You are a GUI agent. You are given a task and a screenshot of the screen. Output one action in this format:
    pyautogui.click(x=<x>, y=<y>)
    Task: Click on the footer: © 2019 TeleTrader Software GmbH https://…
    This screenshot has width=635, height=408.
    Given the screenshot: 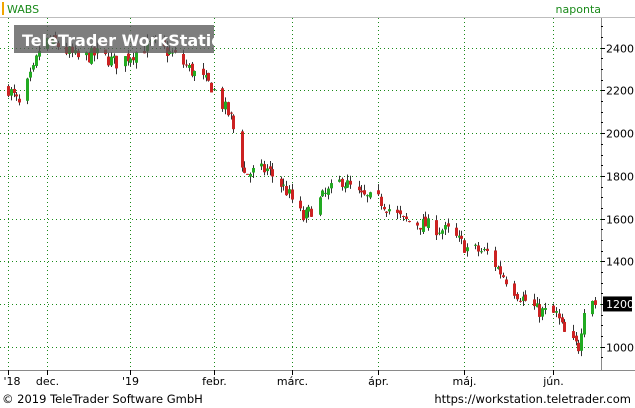 What is the action you would take?
    pyautogui.click(x=317, y=399)
    